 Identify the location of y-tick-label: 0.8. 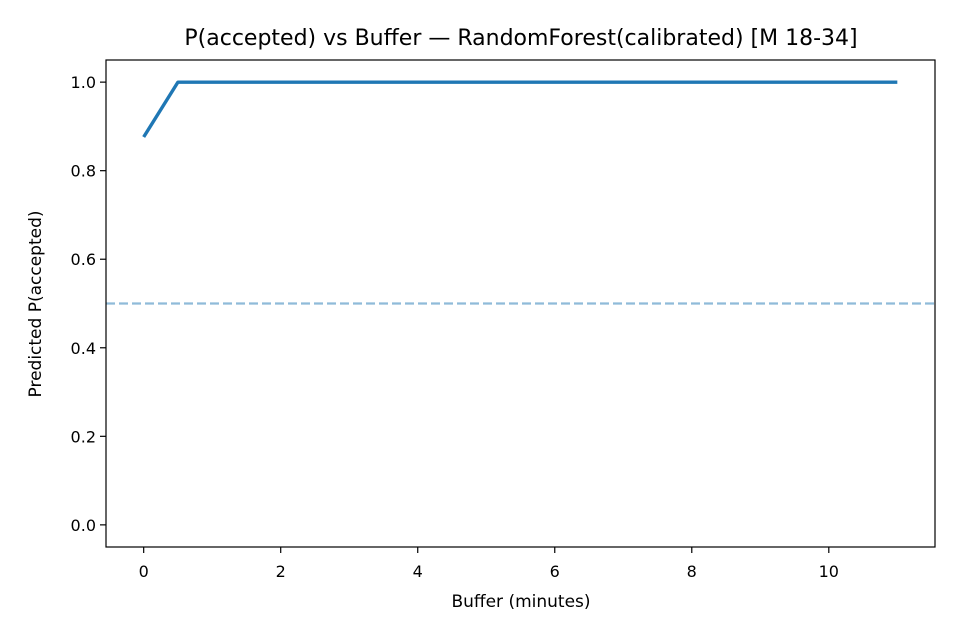
(83, 171).